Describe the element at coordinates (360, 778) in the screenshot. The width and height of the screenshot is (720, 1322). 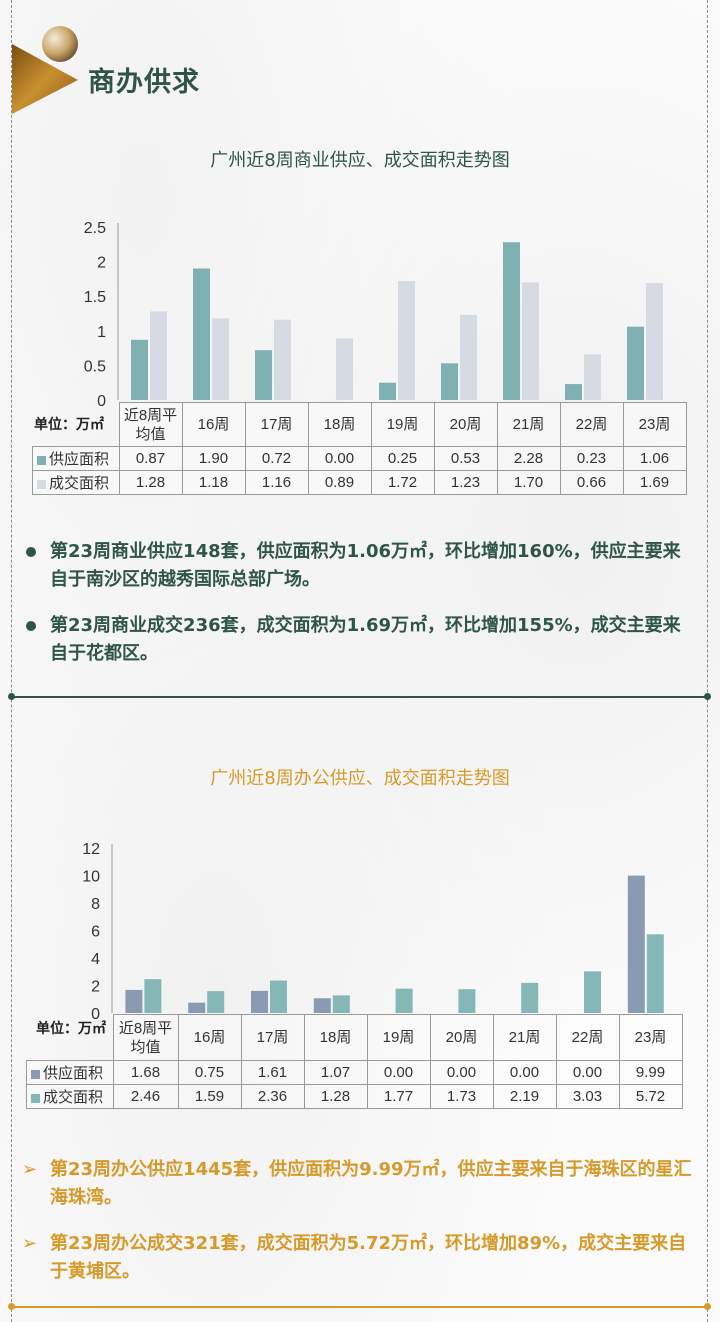
I see `office-chart-title: 广州近8周办公供应、成交面积走势图` at that location.